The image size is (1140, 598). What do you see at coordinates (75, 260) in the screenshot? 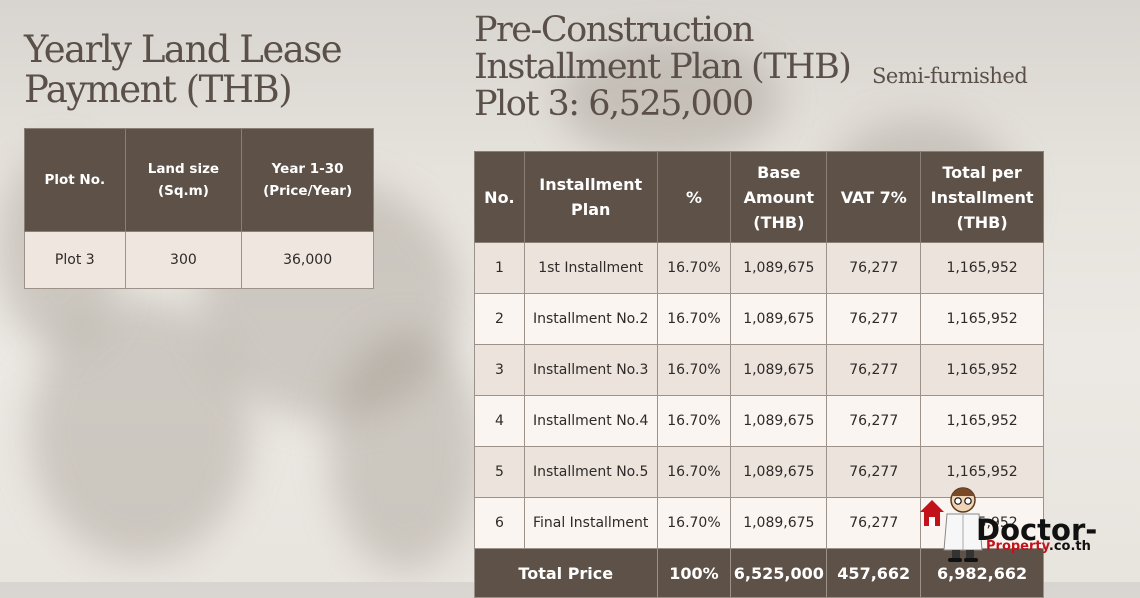
I see `lease-cell: Plot 3` at bounding box center [75, 260].